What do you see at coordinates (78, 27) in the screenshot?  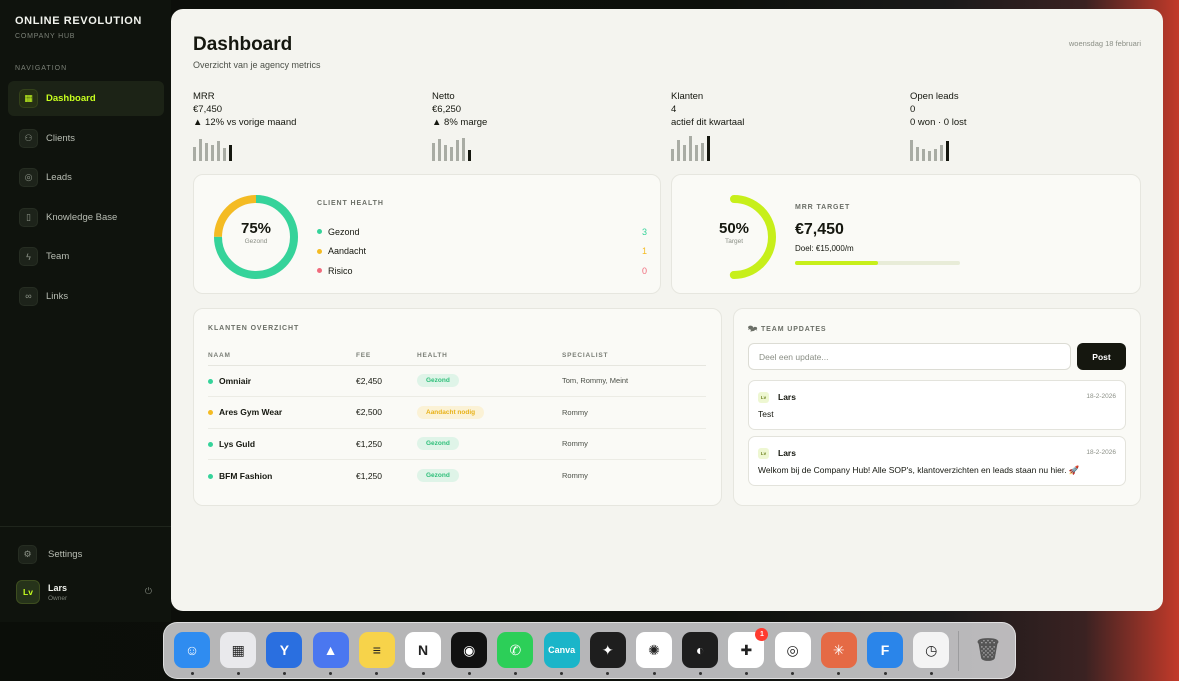 I see `brand: ONLINE REVOLUTION COMPANY HUB` at bounding box center [78, 27].